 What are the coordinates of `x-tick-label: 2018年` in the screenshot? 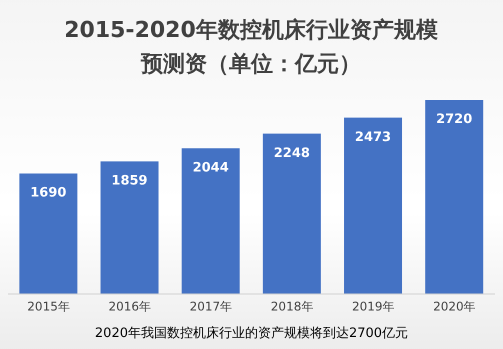 It's located at (292, 307).